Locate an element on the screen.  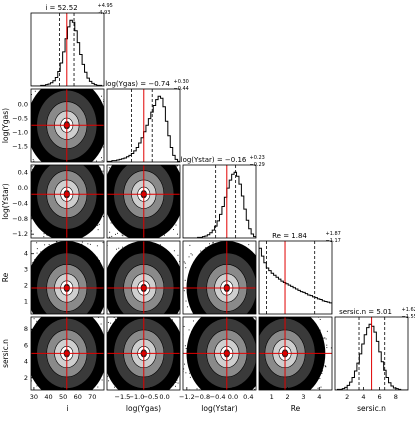
y-tick-label: −0.4 is located at coordinates (20, 203).